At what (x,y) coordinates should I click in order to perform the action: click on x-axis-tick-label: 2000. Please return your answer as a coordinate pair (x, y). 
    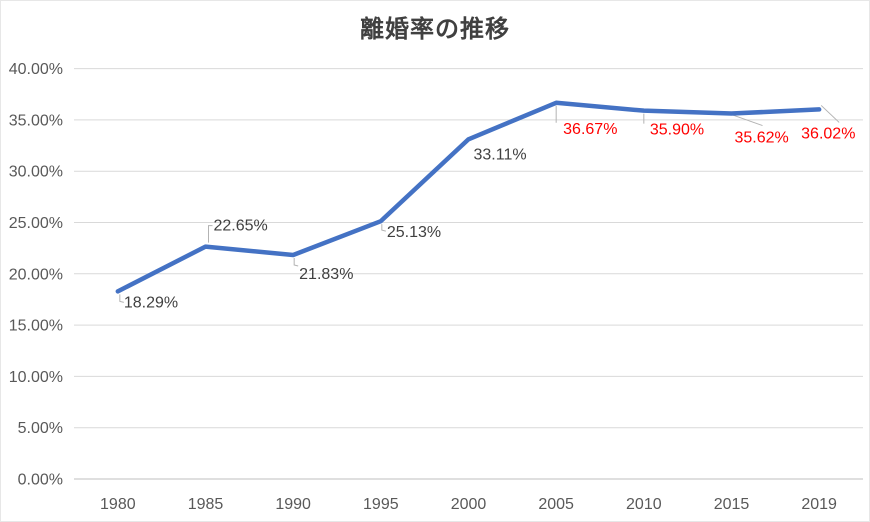
    Looking at the image, I should click on (469, 504).